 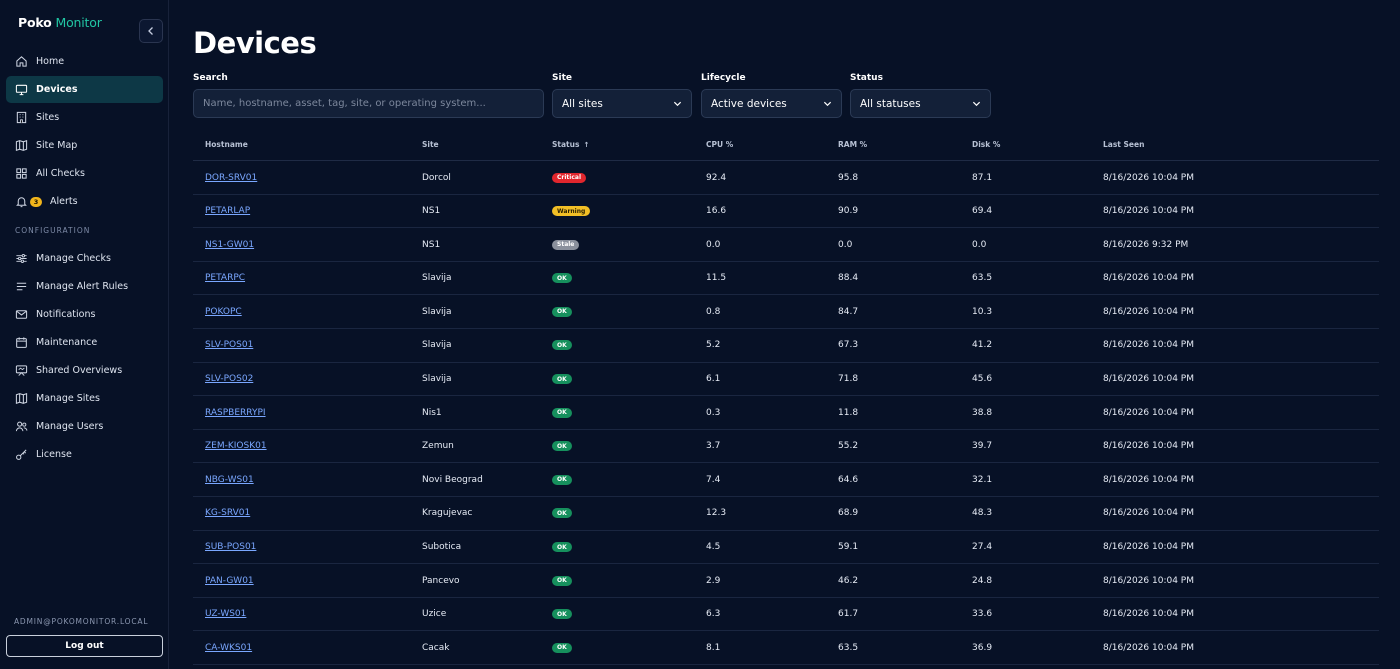 What do you see at coordinates (21, 286) in the screenshot?
I see `list-icon` at bounding box center [21, 286].